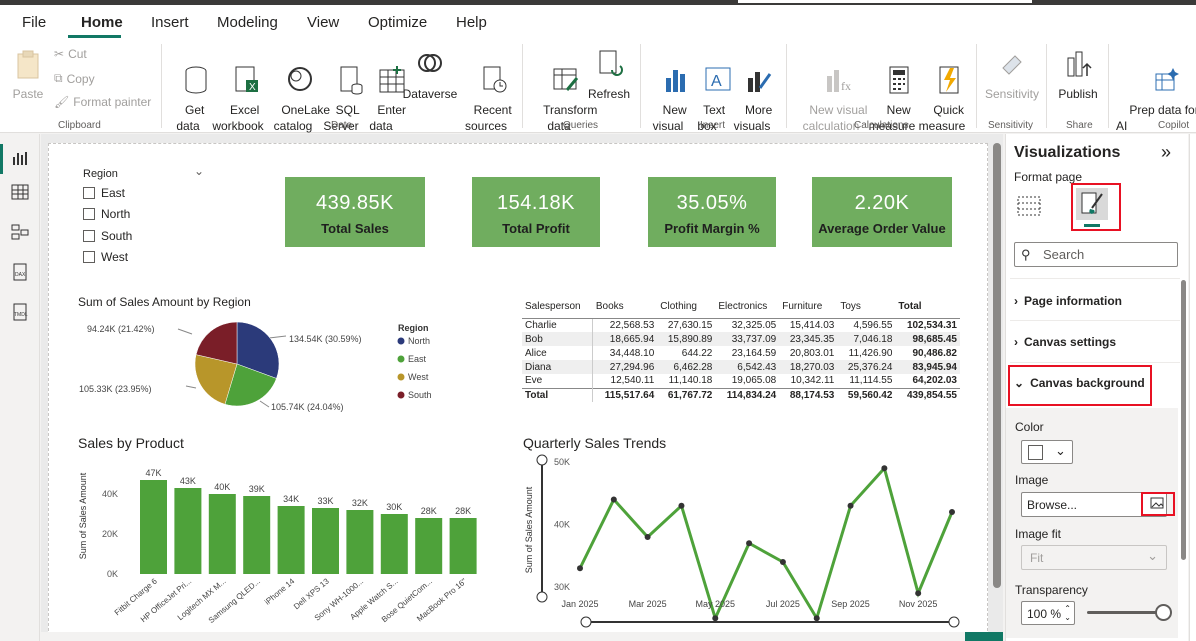 Image resolution: width=1196 pixels, height=641 pixels. What do you see at coordinates (188, 99) in the screenshot?
I see `get-data-button: Get data` at bounding box center [188, 99].